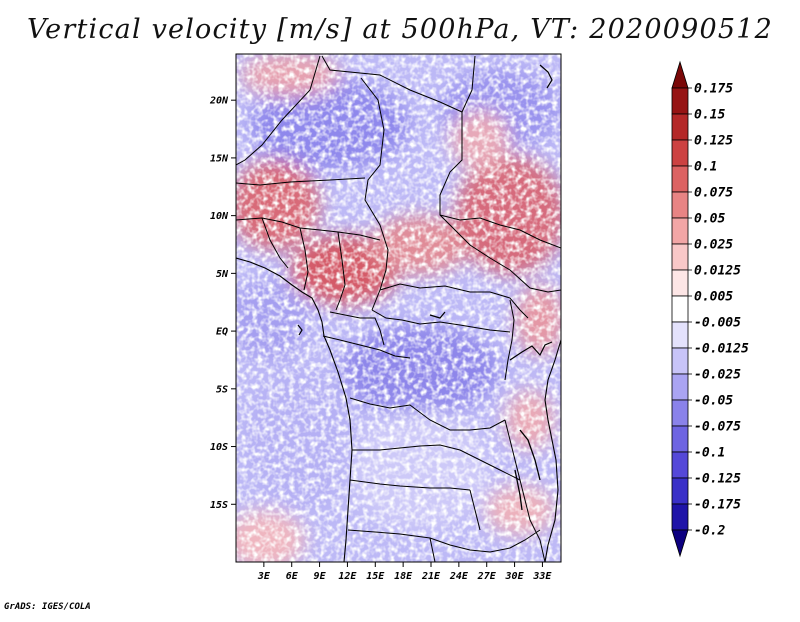  What do you see at coordinates (487, 576) in the screenshot?
I see `lon-tick-label: 27E` at bounding box center [487, 576].